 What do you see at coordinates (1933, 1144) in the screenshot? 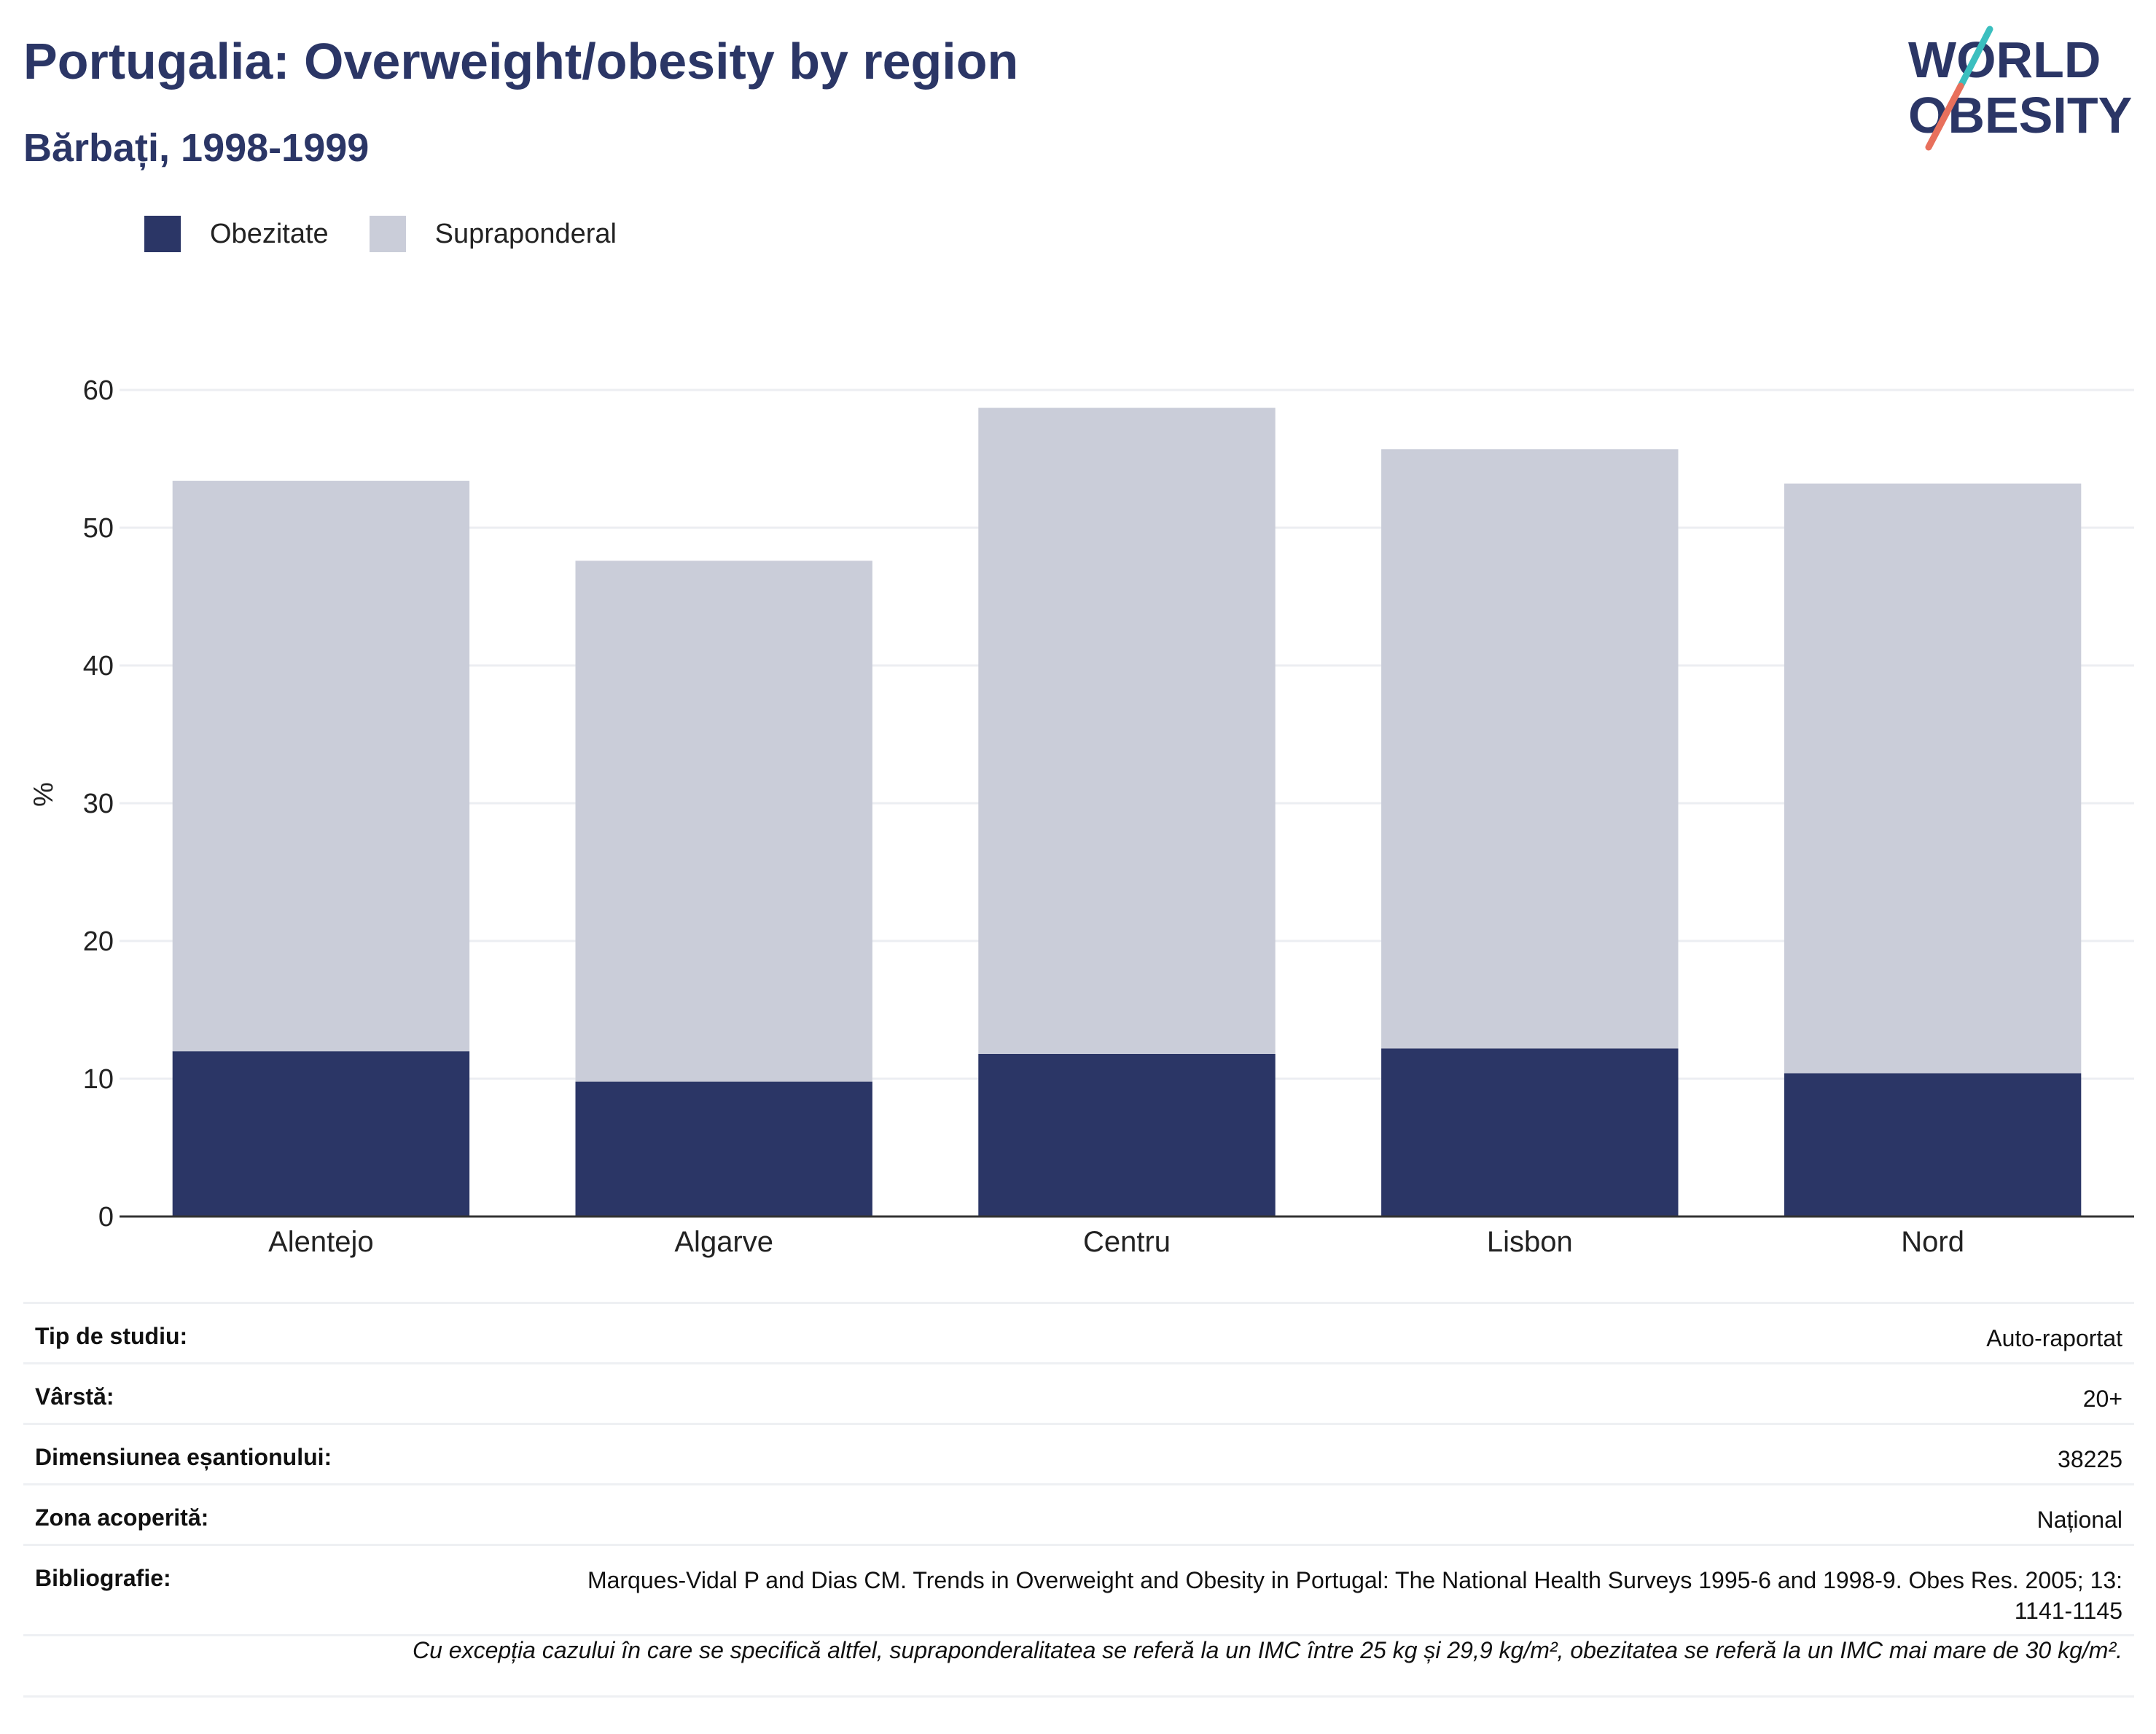
I see `bar-obezitate-nord` at bounding box center [1933, 1144].